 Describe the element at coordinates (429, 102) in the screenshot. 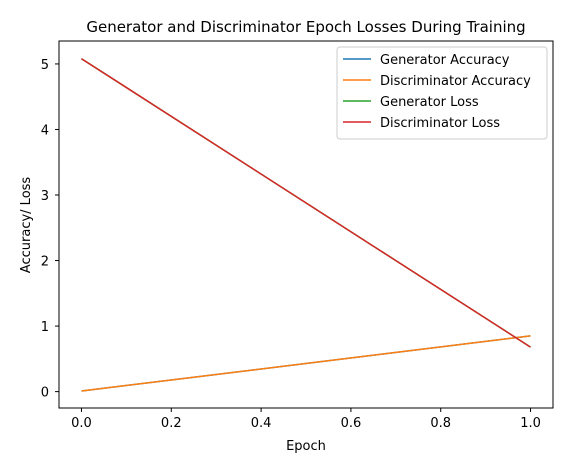

I see `legend-label-generator-loss: Generator Loss` at that location.